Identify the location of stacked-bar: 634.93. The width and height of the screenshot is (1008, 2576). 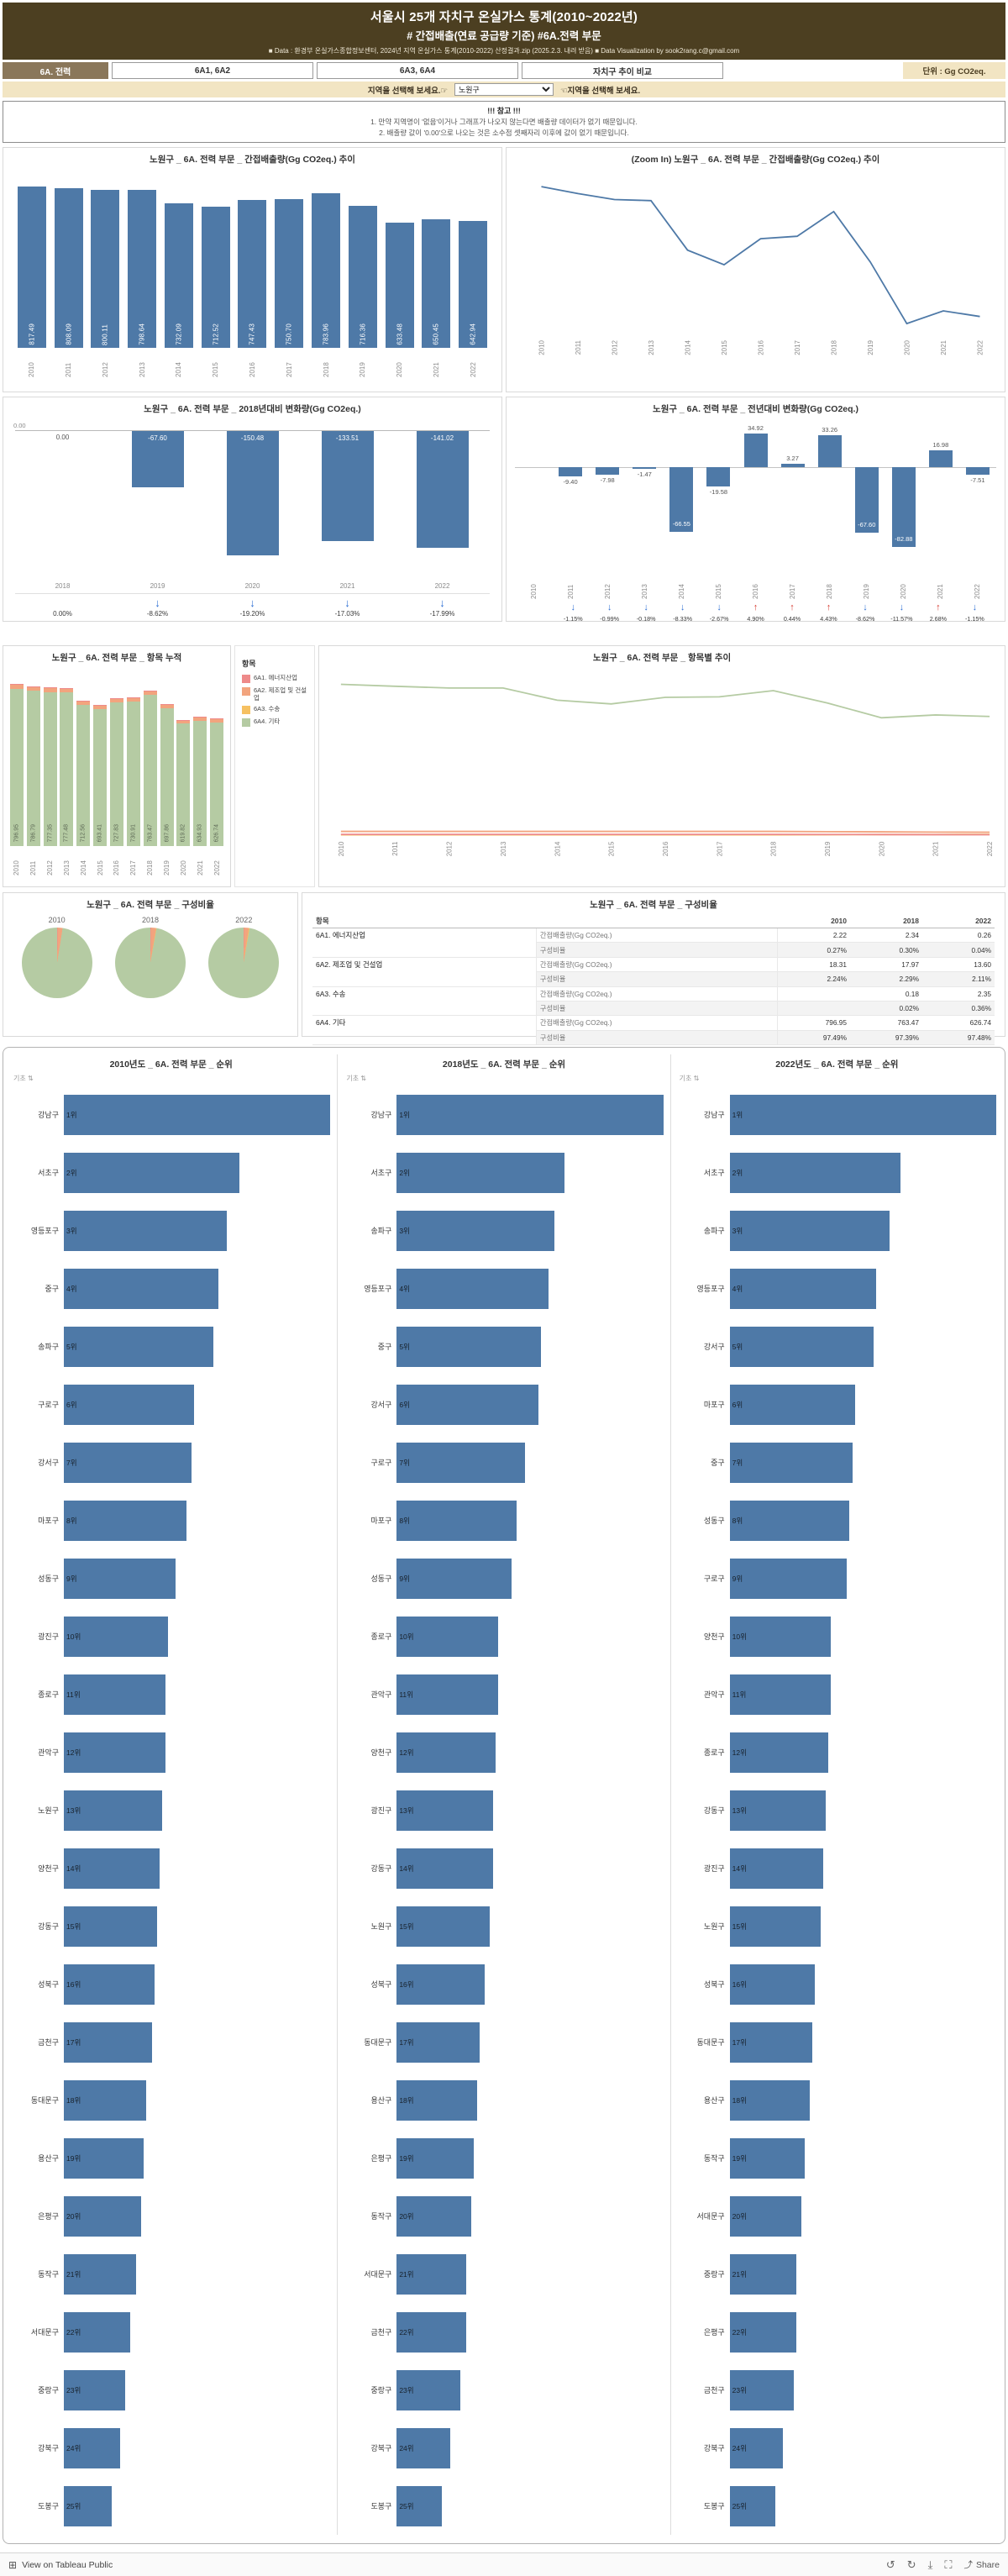
(200, 781).